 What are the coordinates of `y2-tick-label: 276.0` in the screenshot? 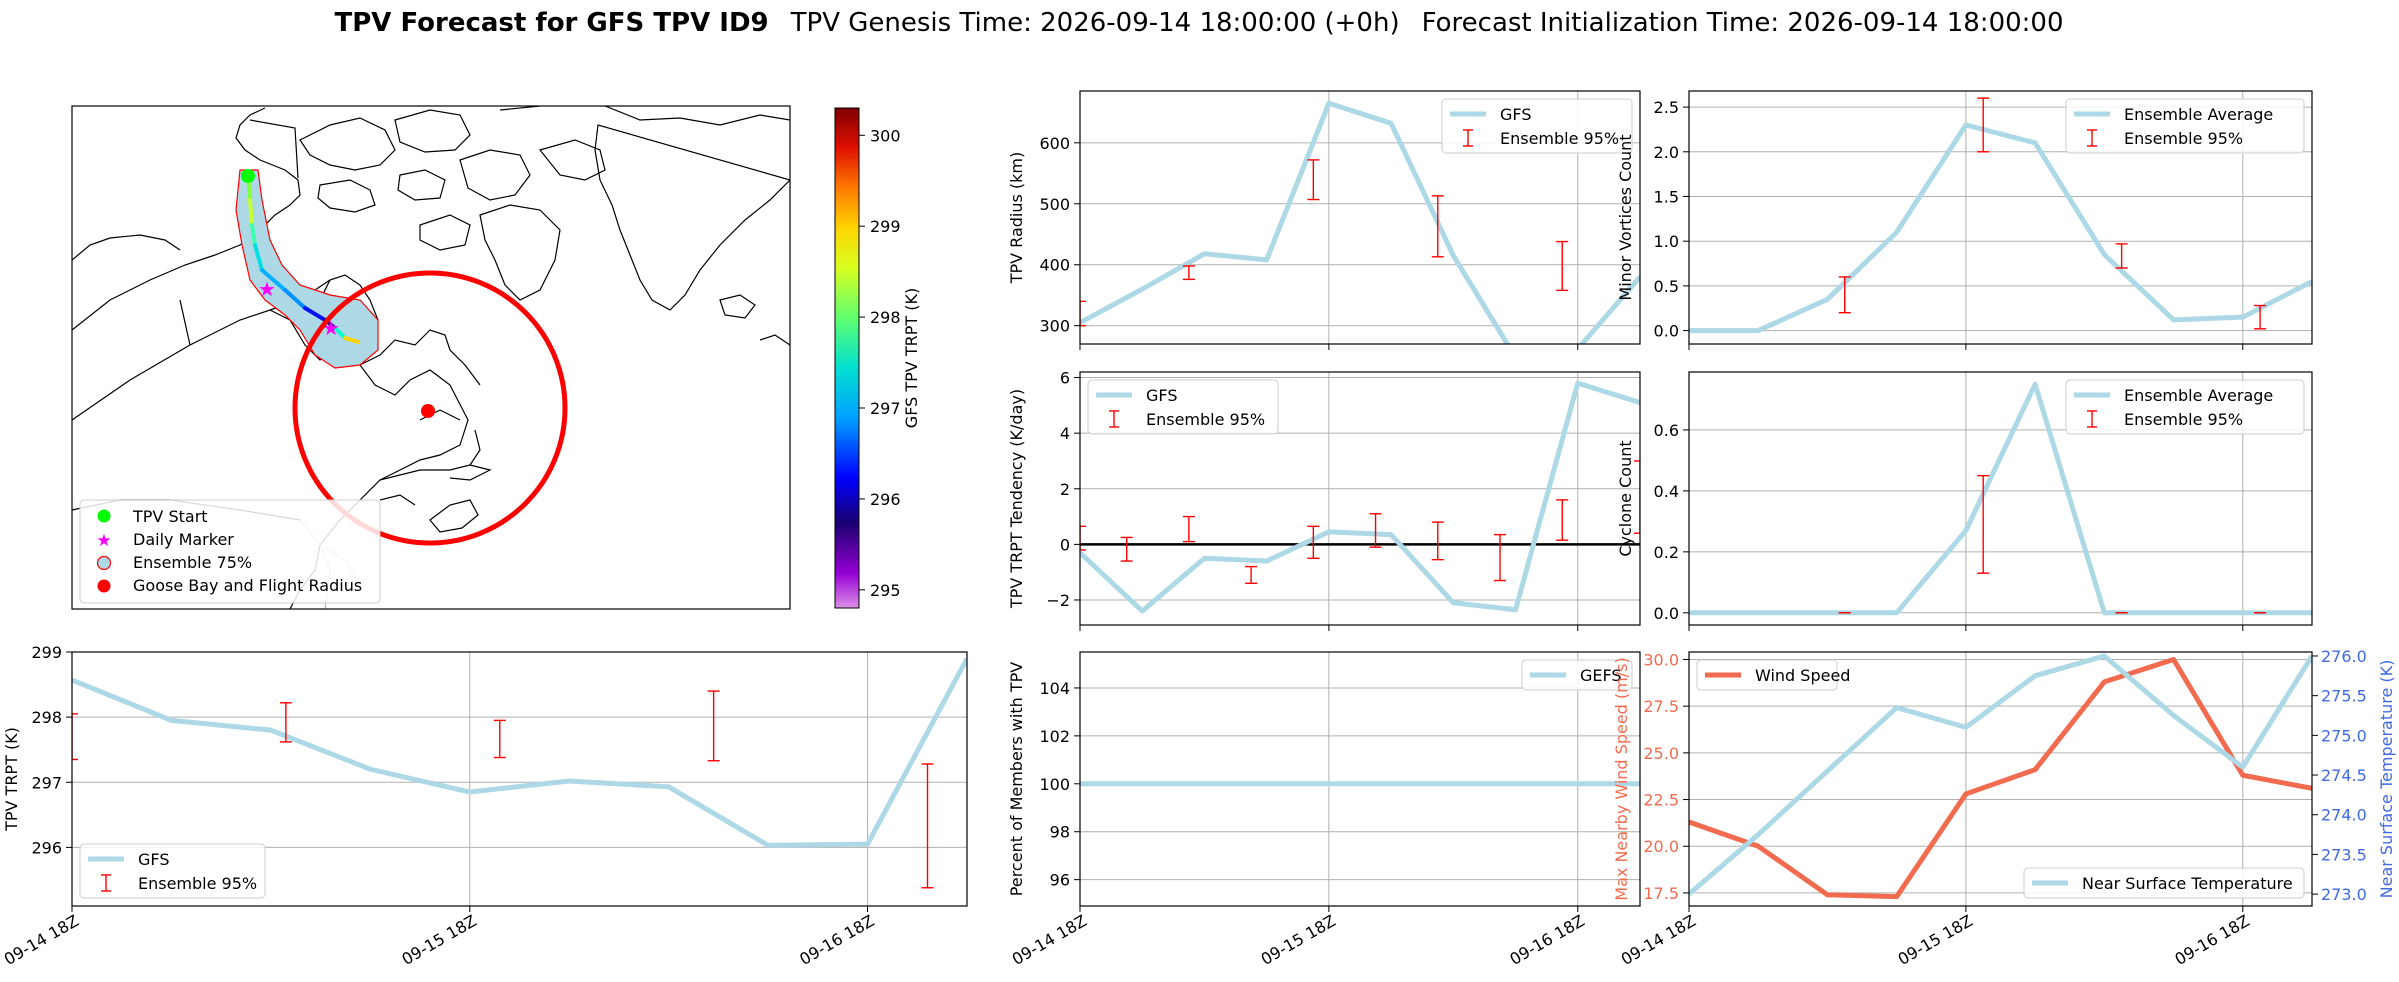 It's located at (2344, 656).